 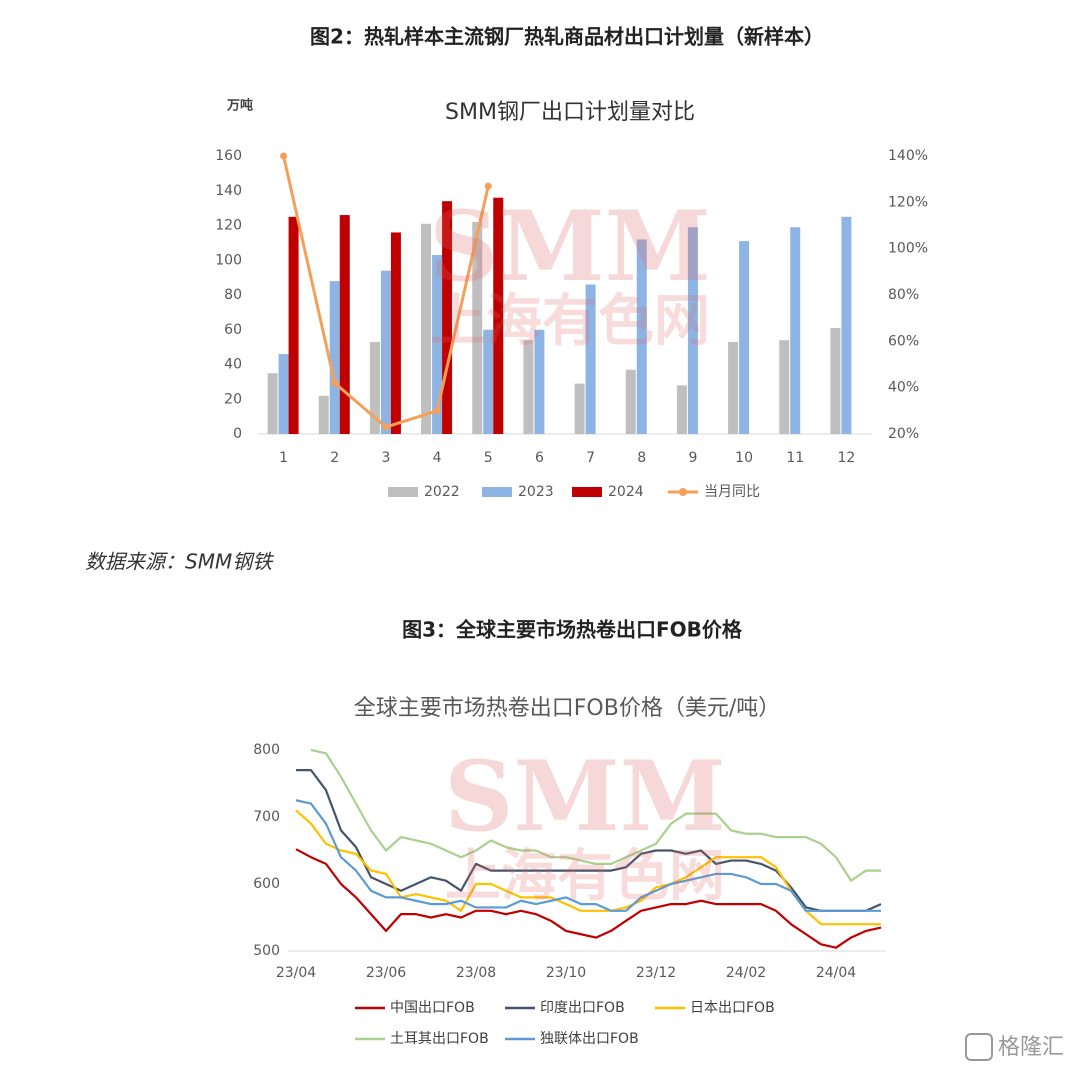 I want to click on source-note: 数据来源：SMM钢铁, so click(x=179, y=562).